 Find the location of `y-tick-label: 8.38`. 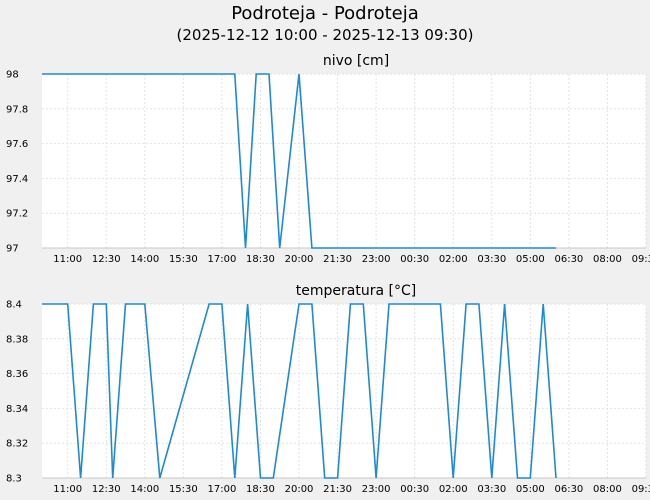

y-tick-label: 8.38 is located at coordinates (17, 339).